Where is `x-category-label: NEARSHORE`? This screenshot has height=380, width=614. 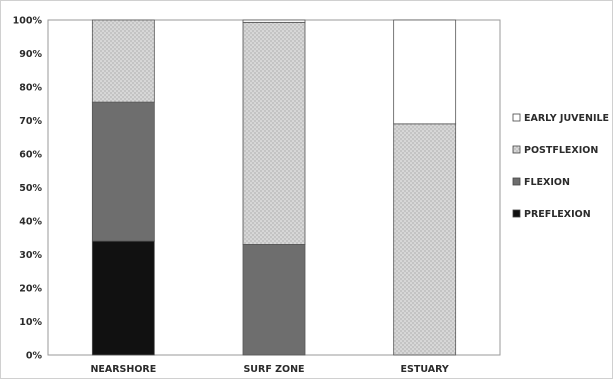
x-category-label: NEARSHORE is located at coordinates (123, 369).